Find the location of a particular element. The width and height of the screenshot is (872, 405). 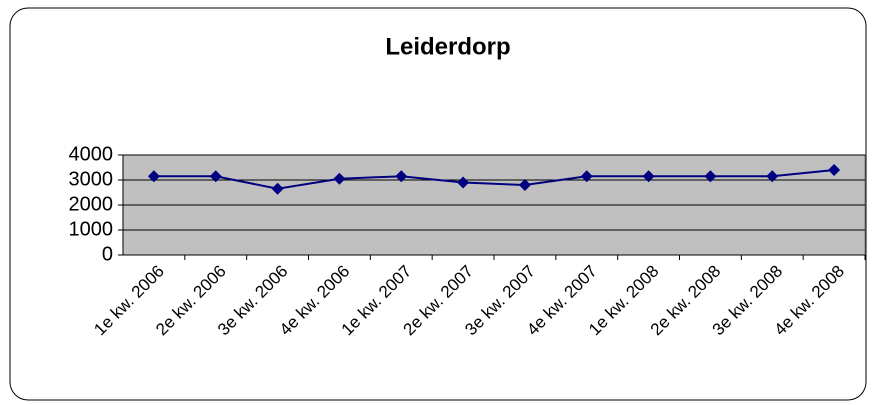

line is located at coordinates (494, 179).